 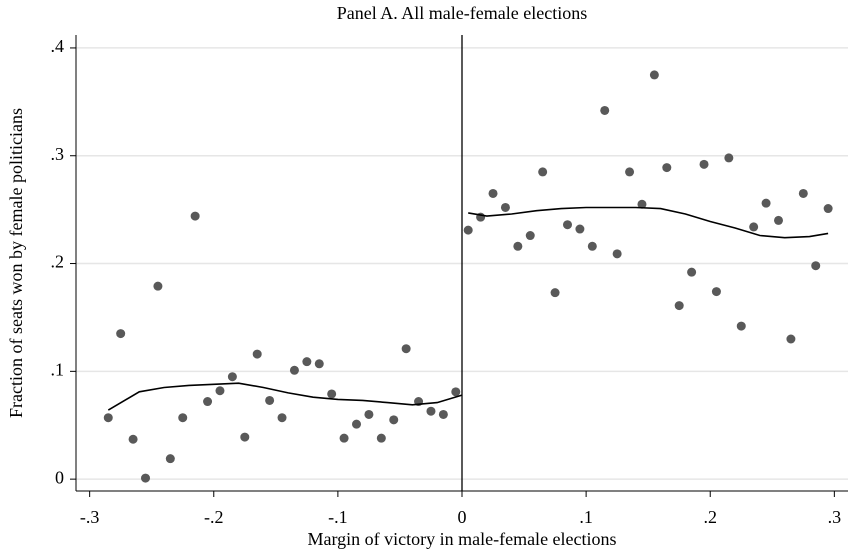 What do you see at coordinates (58, 46) in the screenshot?
I see `y-tick-label: .4` at bounding box center [58, 46].